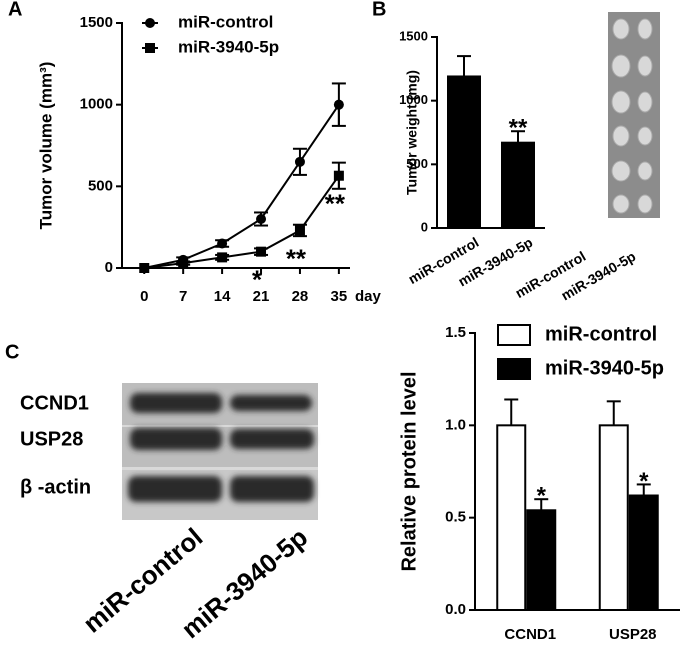  What do you see at coordinates (530, 634) in the screenshot?
I see `x-tick-label: CCND1` at bounding box center [530, 634].